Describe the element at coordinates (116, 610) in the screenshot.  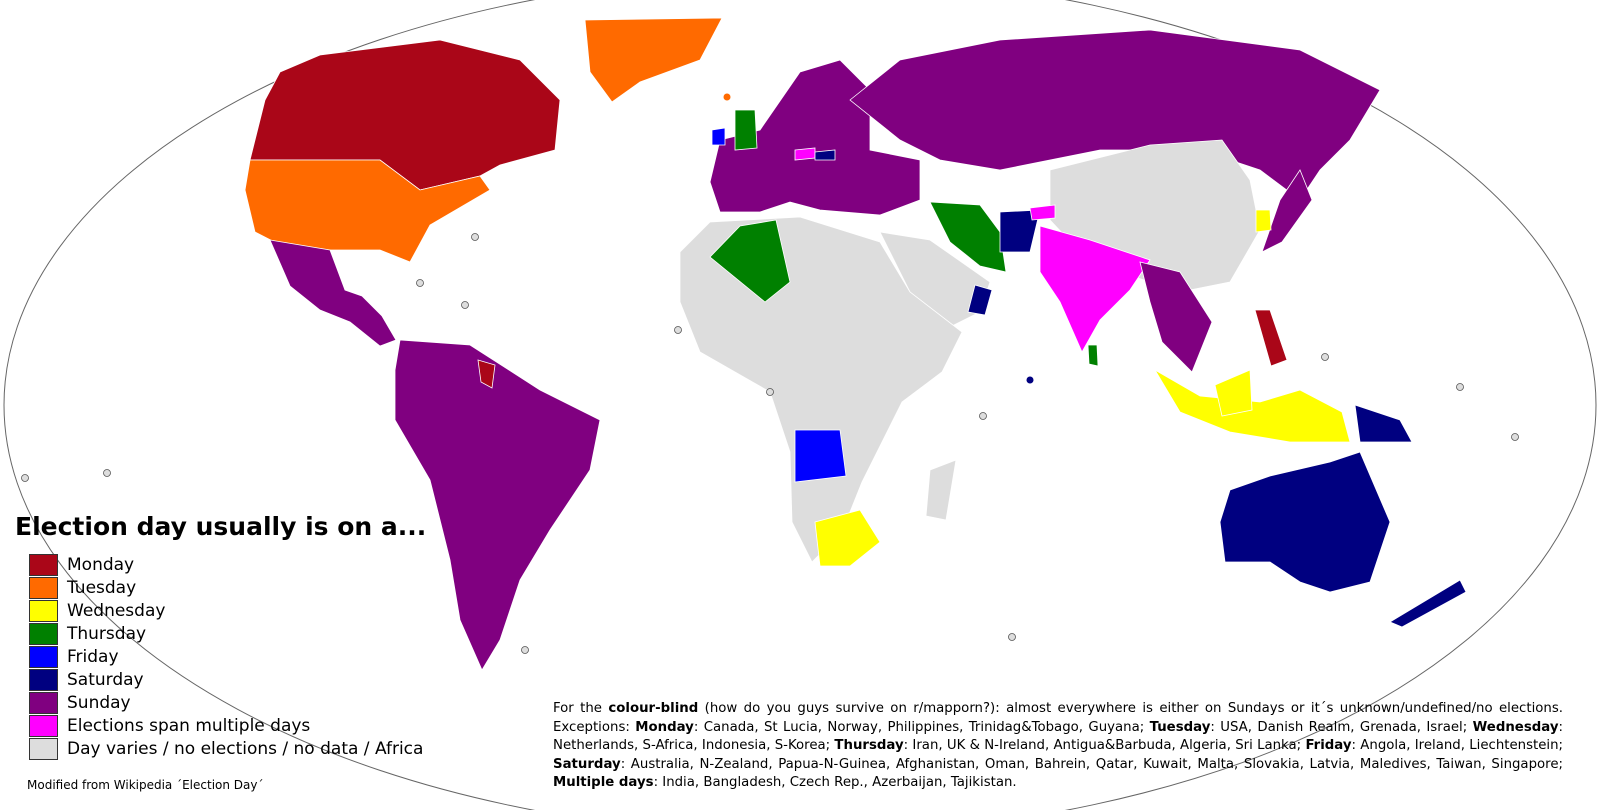
I see `legend-label: Wednesday` at that location.